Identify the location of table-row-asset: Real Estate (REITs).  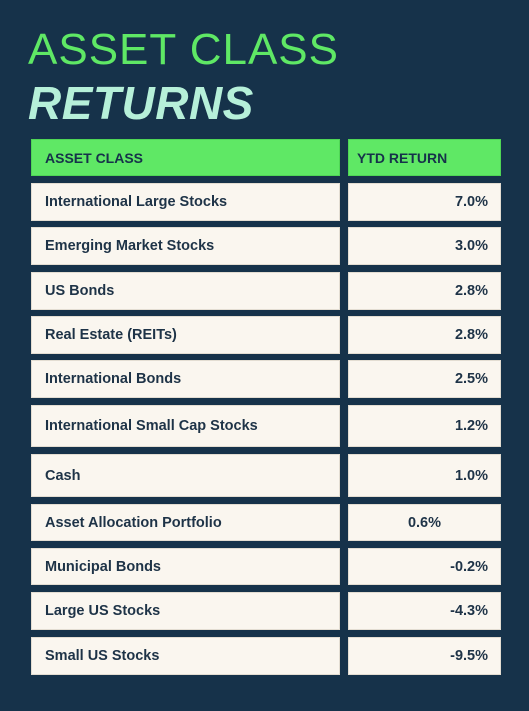
(185, 335).